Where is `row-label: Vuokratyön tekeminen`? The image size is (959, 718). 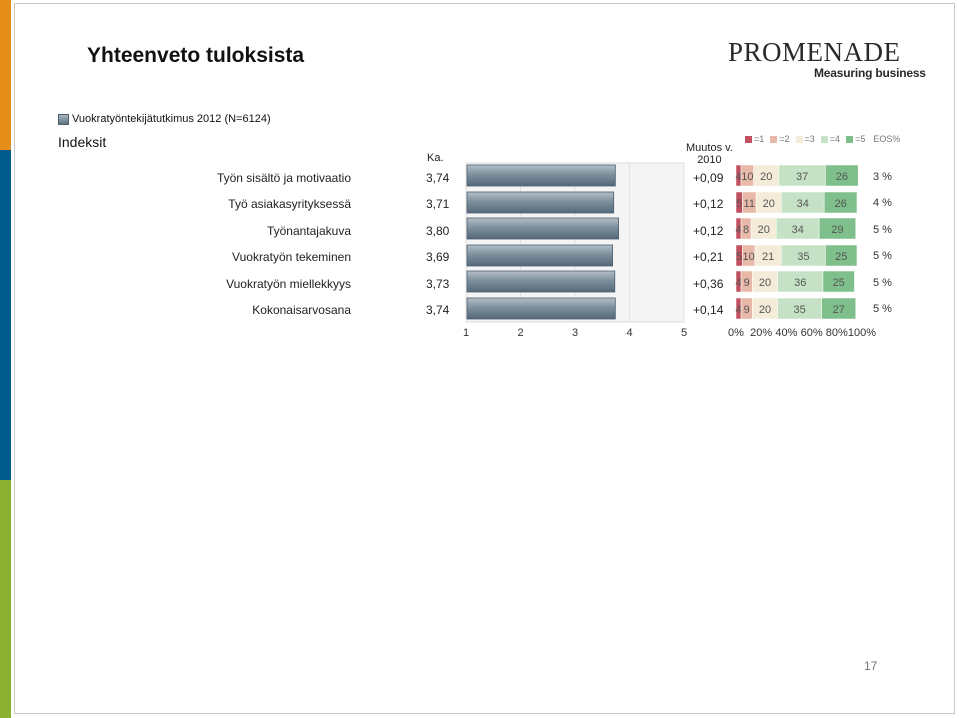 row-label: Vuokratyön tekeminen is located at coordinates (291, 257).